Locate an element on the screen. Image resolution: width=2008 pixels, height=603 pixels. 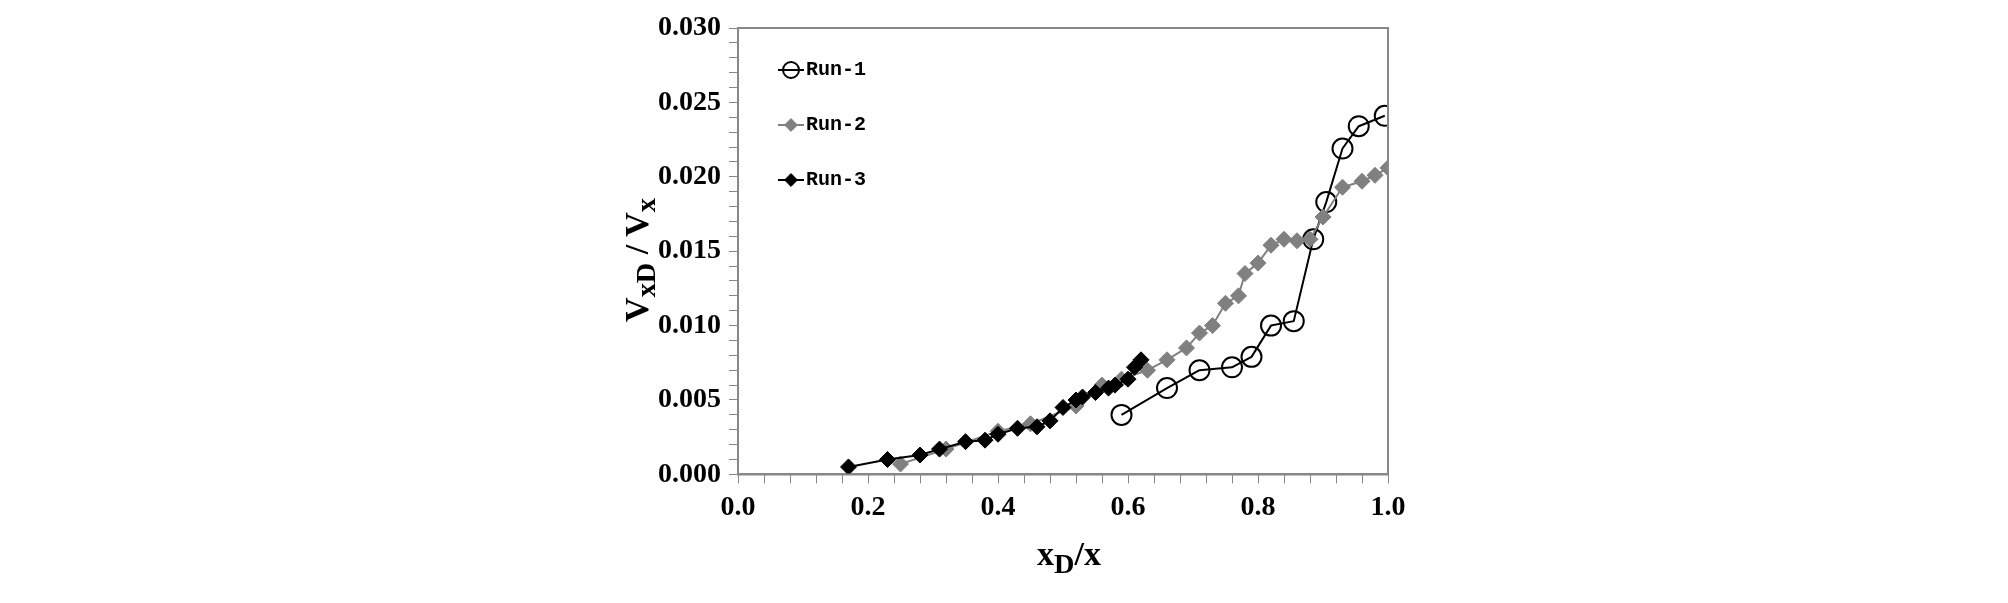
y-tick-label: 0.000 is located at coordinates (689, 472).